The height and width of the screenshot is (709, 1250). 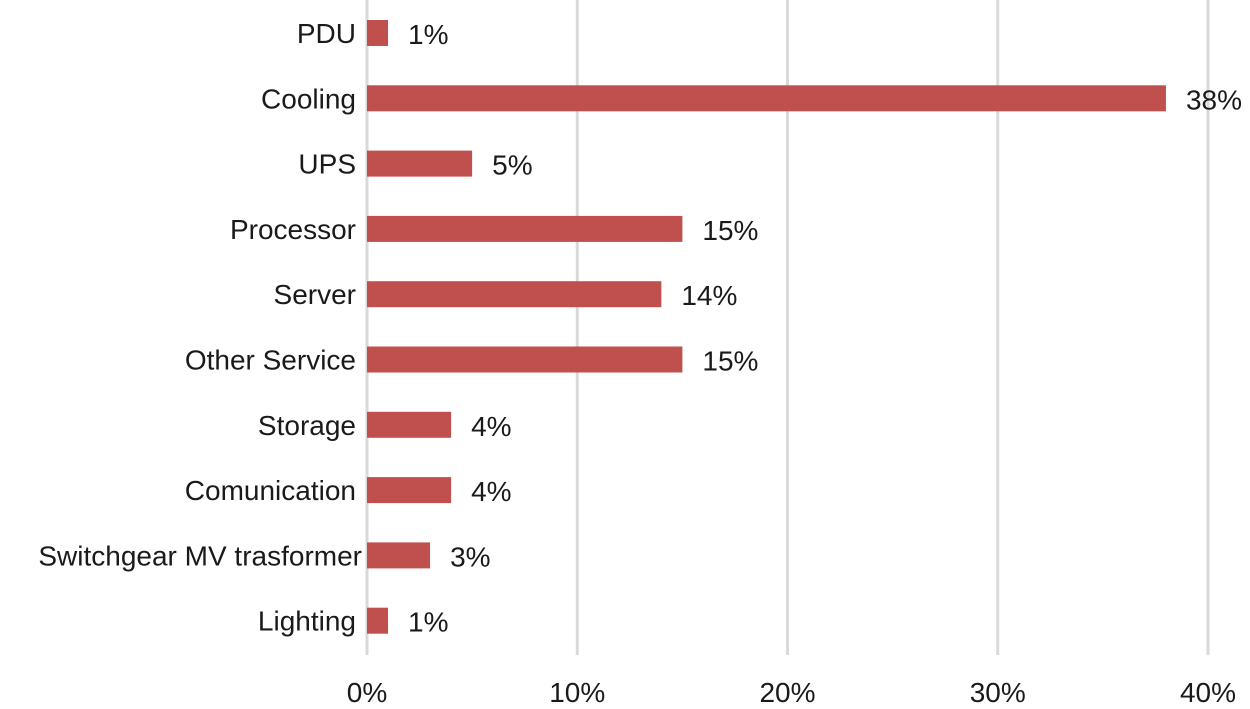 I want to click on category-label: Comunication, so click(x=270, y=490).